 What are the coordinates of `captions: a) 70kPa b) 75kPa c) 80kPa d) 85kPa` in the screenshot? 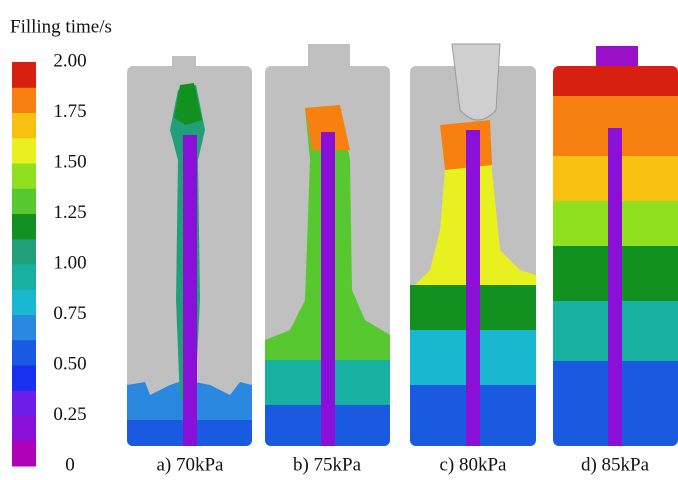 It's located at (402, 464).